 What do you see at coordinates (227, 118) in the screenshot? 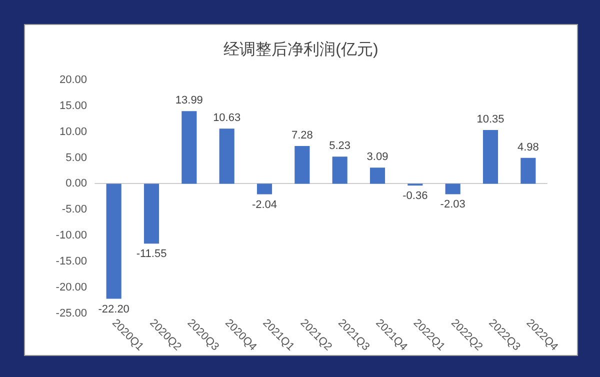
I see `data-label: 10.63` at bounding box center [227, 118].